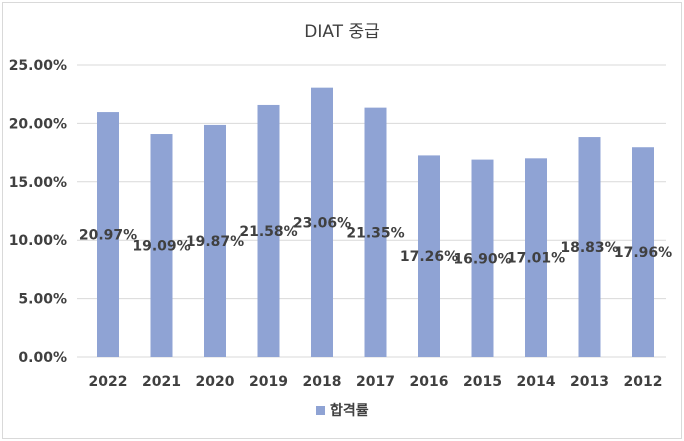  Describe the element at coordinates (268, 382) in the screenshot. I see `x-tick-label: 2019` at that location.